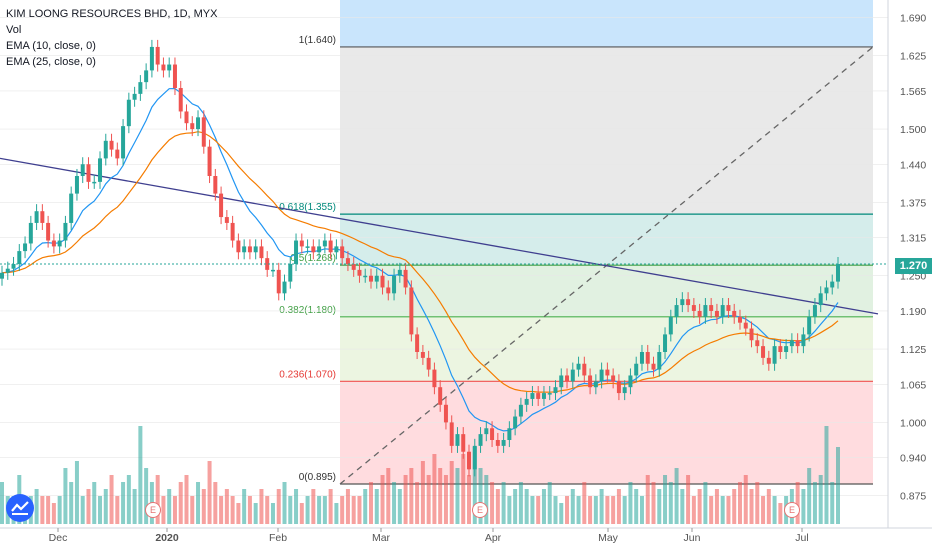 The width and height of the screenshot is (932, 550). What do you see at coordinates (20, 508) in the screenshot?
I see `tradingview-logo-icon` at bounding box center [20, 508].